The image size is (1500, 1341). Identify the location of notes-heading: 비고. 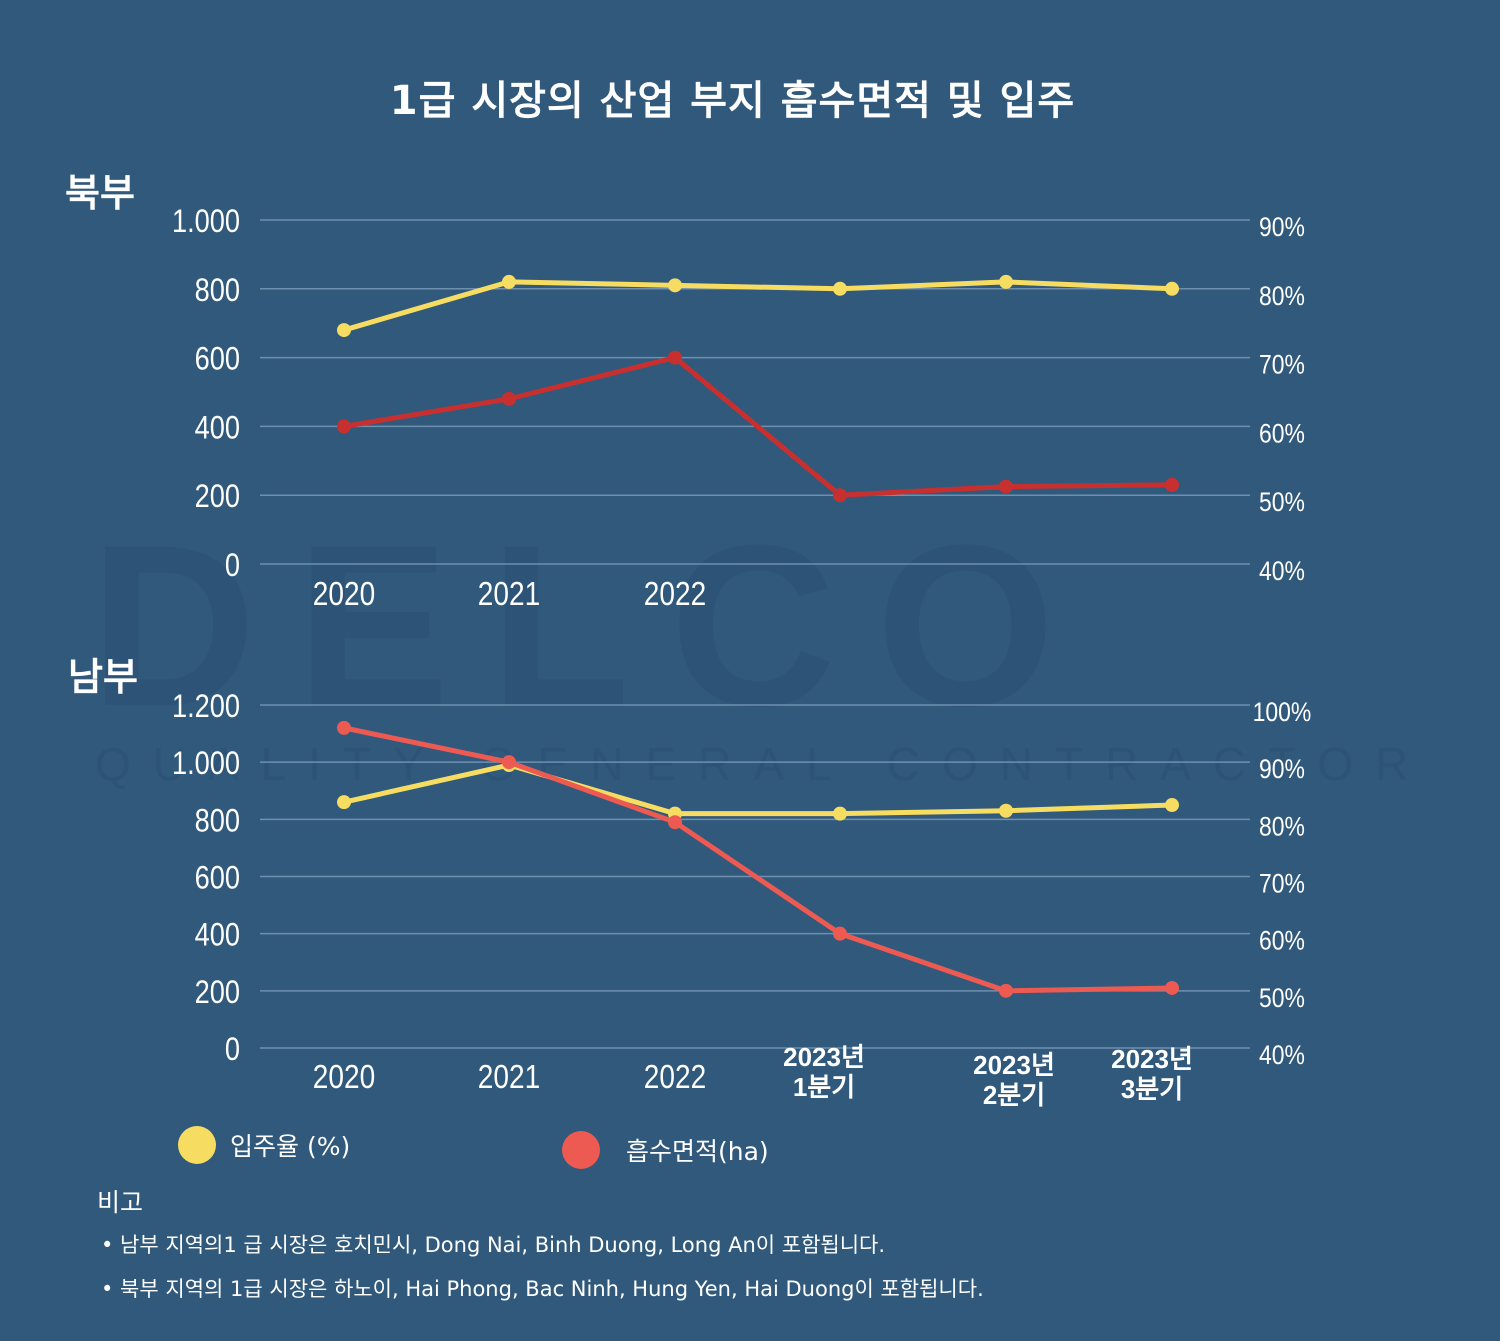
(120, 1202).